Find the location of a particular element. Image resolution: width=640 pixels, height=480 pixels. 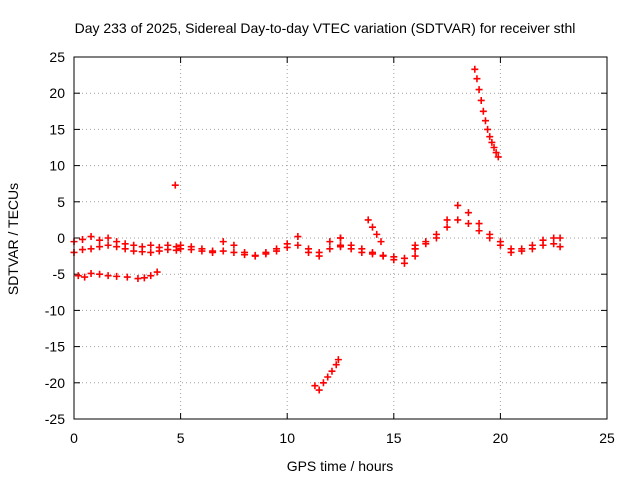

series-evening-band-b is located at coordinates (487, 236).